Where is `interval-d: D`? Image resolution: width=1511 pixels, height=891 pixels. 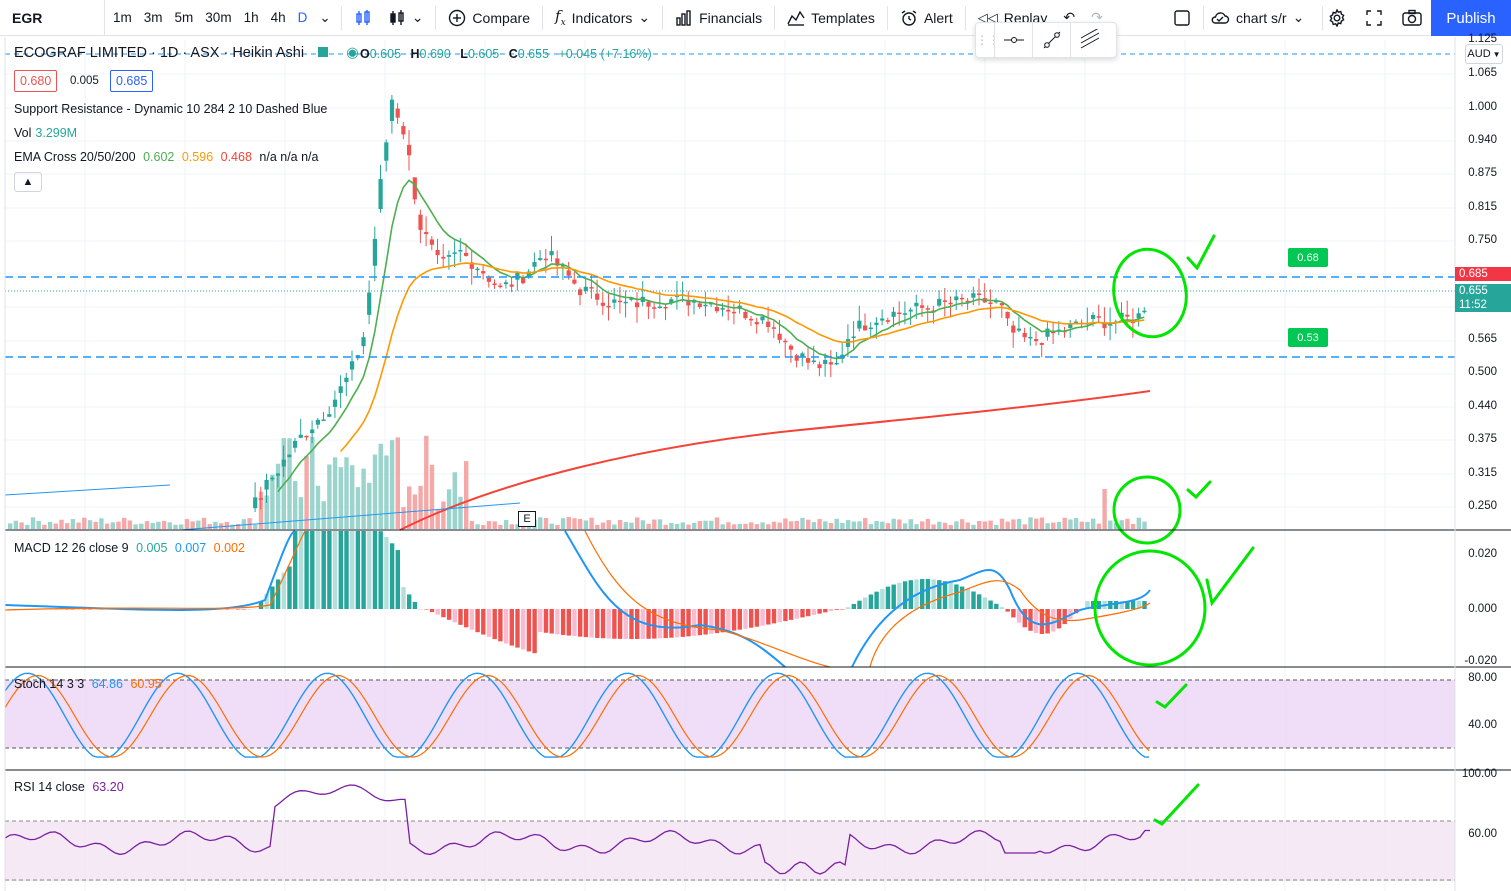
interval-d: D is located at coordinates (302, 17).